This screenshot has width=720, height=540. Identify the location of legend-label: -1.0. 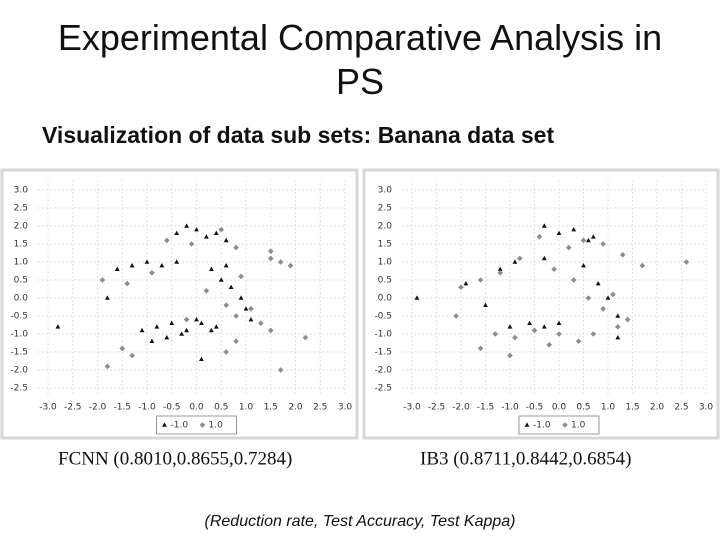
(542, 426).